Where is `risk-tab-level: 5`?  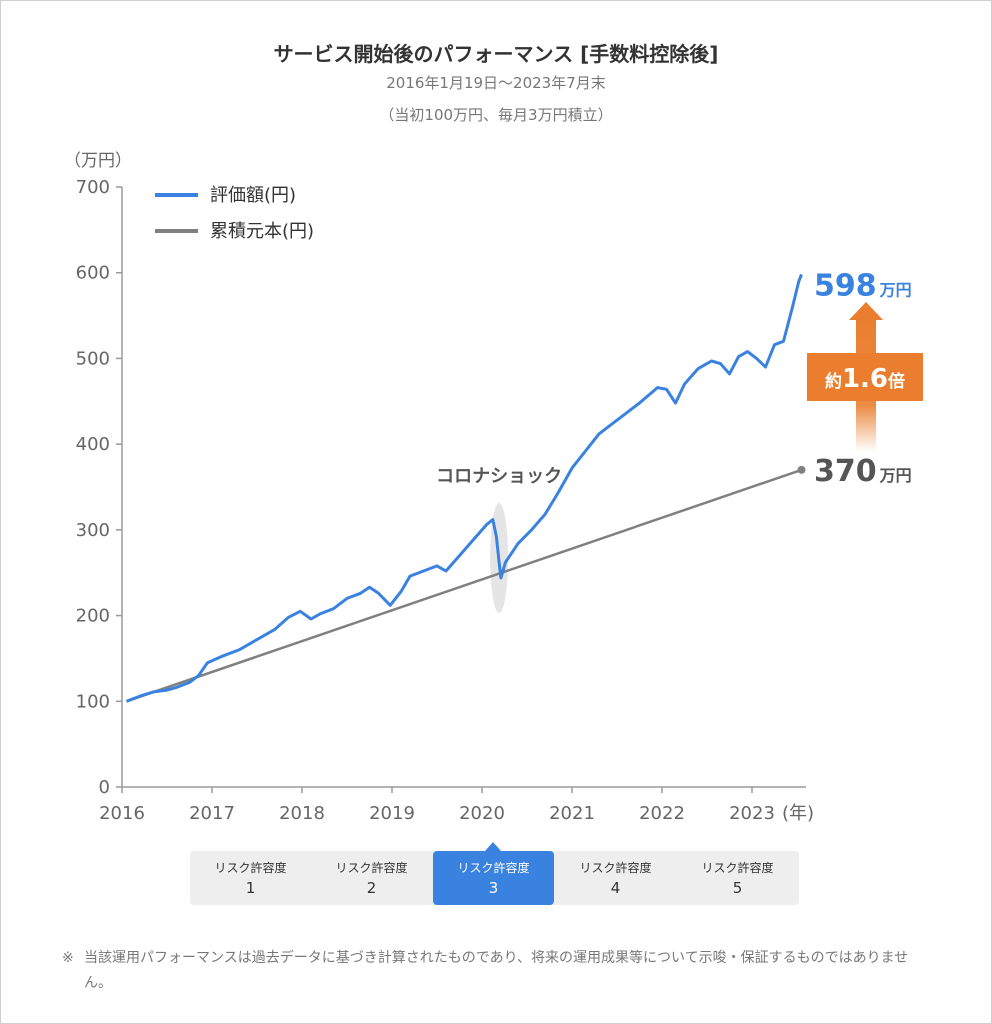
risk-tab-level: 5 is located at coordinates (737, 888).